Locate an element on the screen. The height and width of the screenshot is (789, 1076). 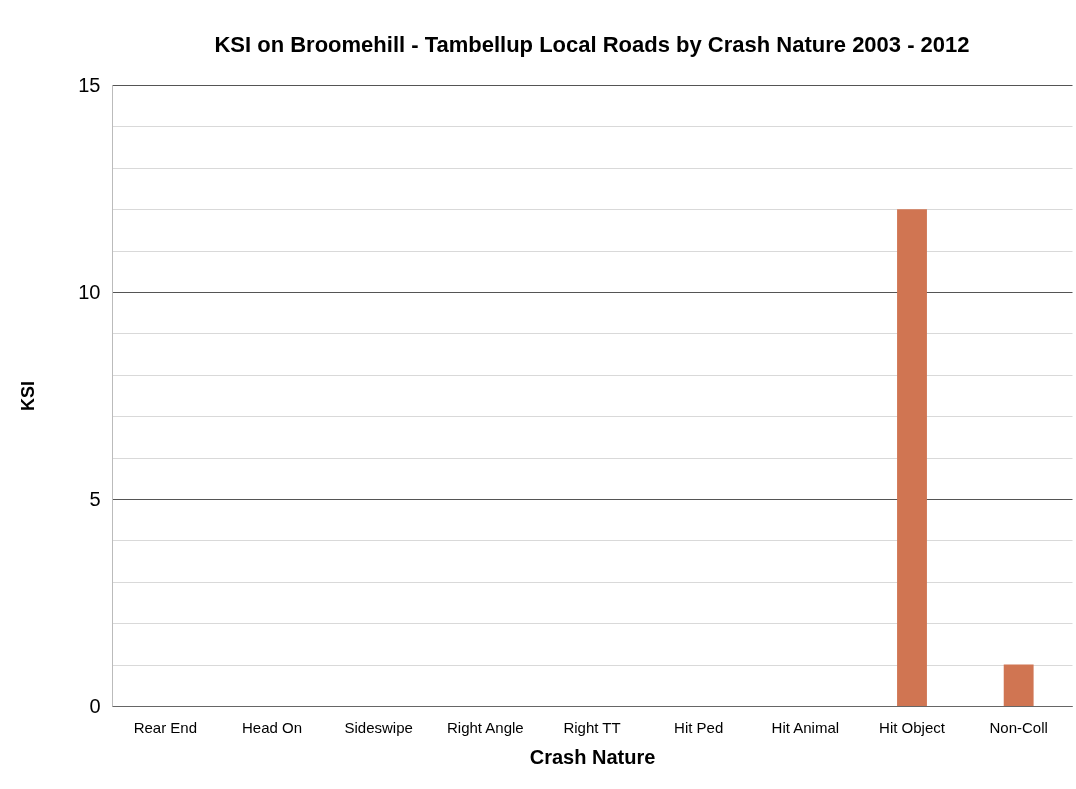
y-tick-label: 15 is located at coordinates (89, 84).